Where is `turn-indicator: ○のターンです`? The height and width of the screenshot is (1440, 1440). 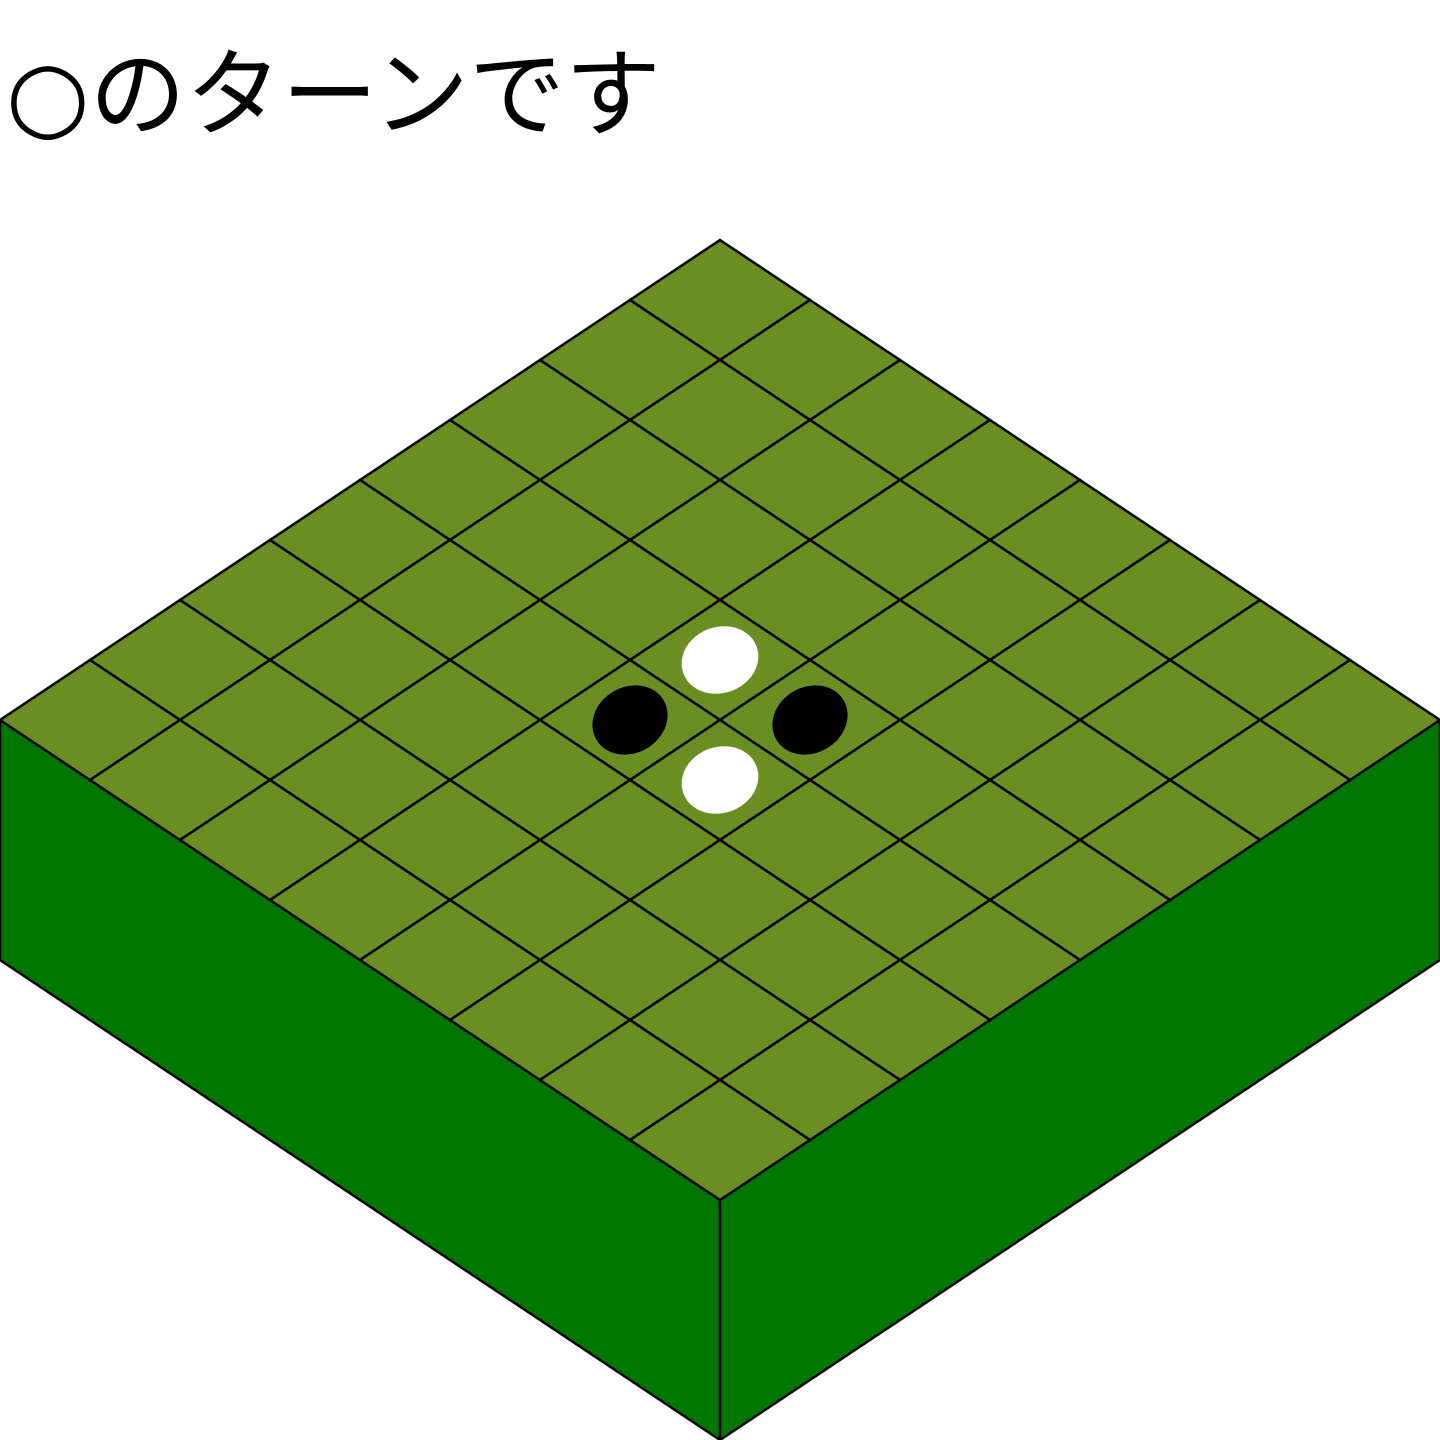
turn-indicator: ○のターンです is located at coordinates (333, 95).